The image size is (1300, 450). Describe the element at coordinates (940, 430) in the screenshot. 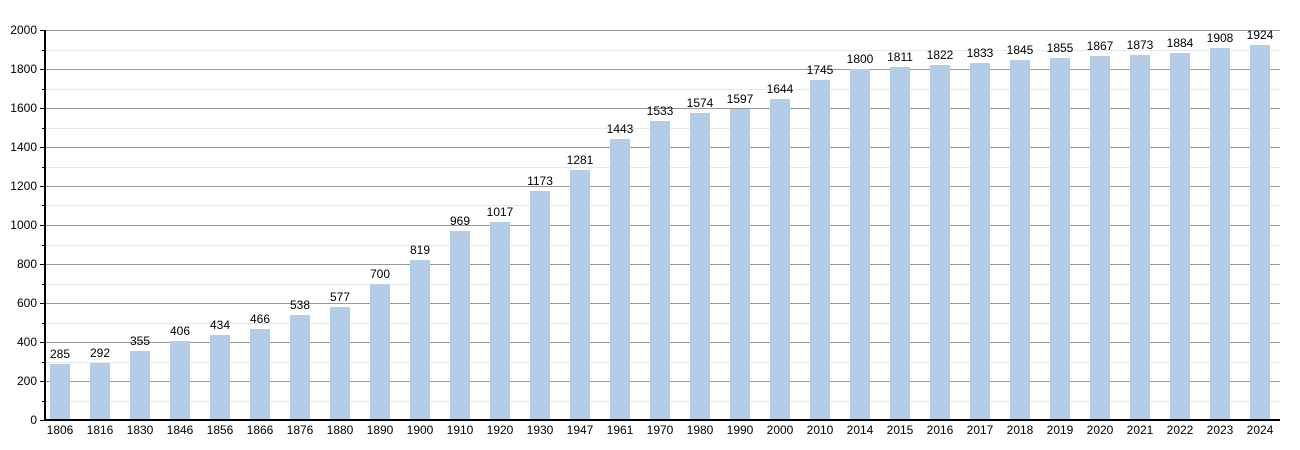

I see `x-axis-tick-label: 2016` at that location.